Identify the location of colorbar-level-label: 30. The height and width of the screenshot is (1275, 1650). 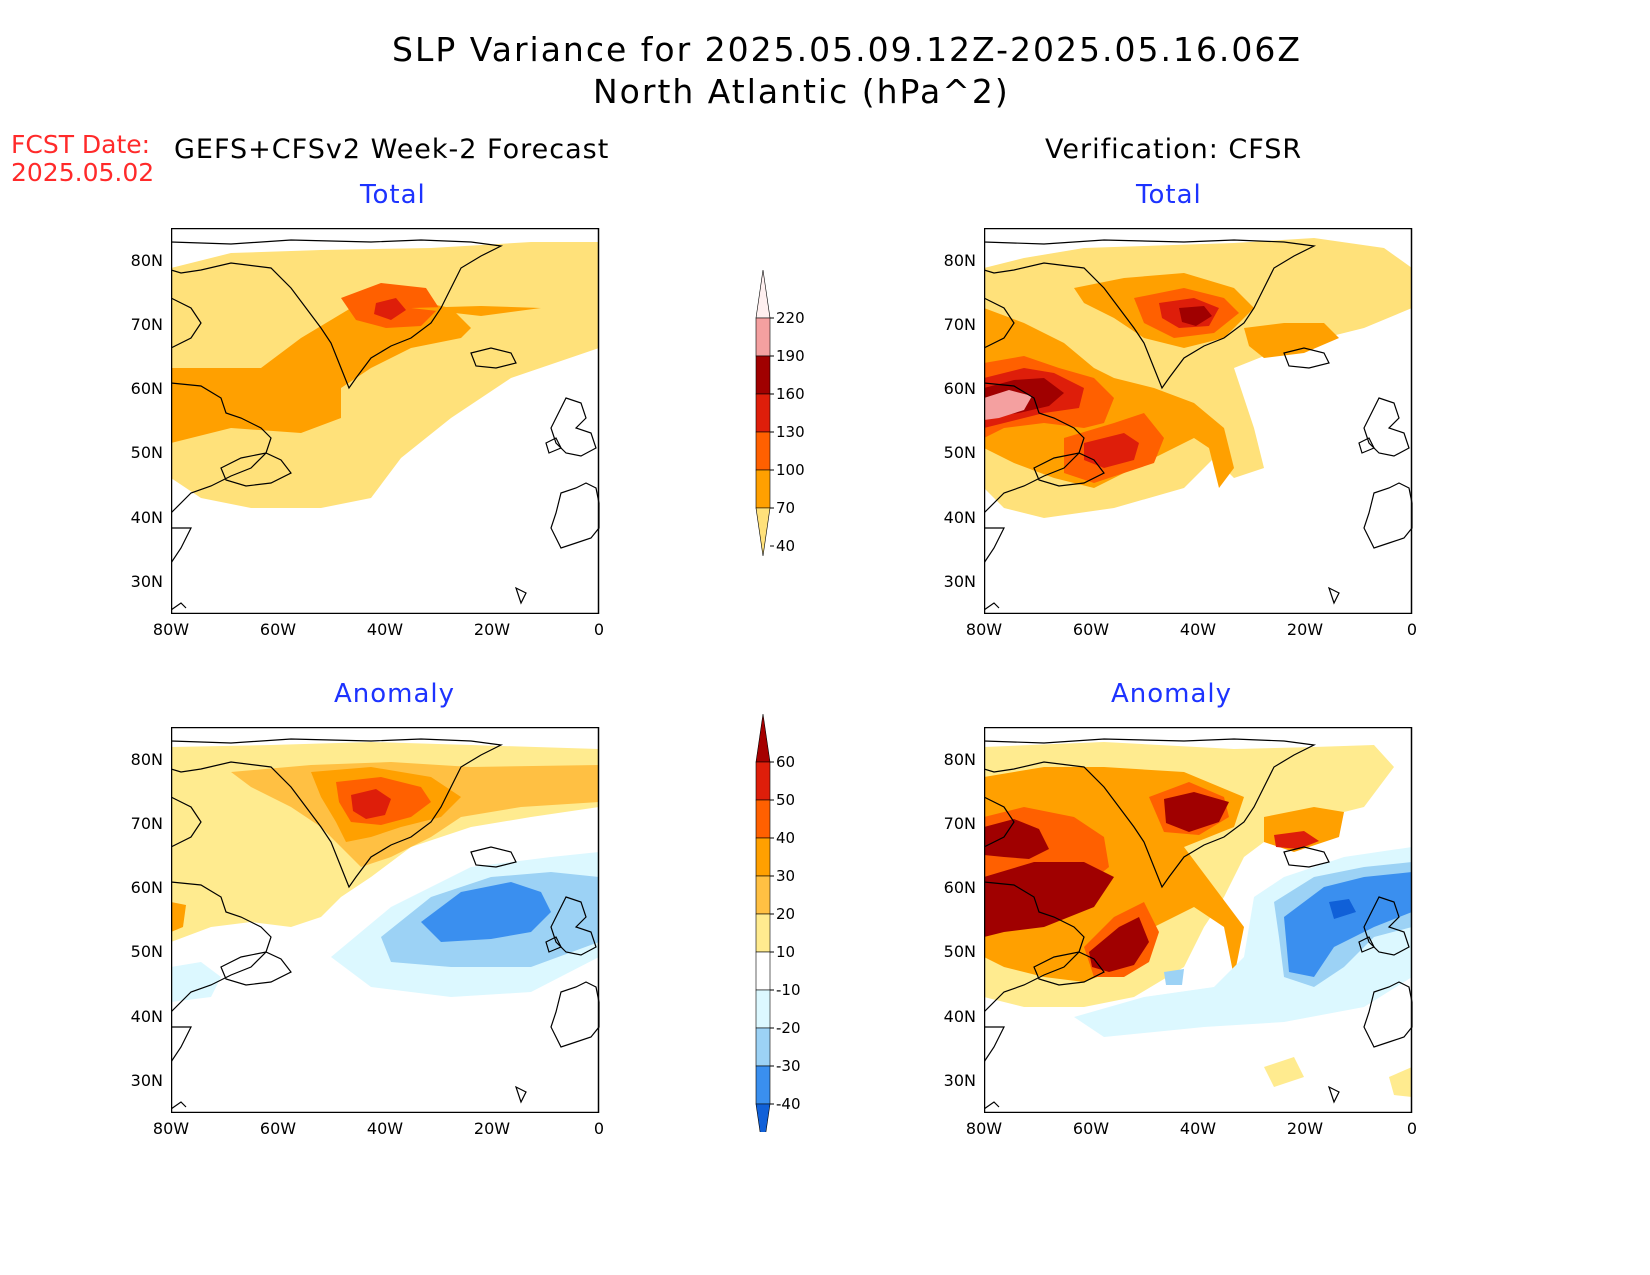
(786, 876).